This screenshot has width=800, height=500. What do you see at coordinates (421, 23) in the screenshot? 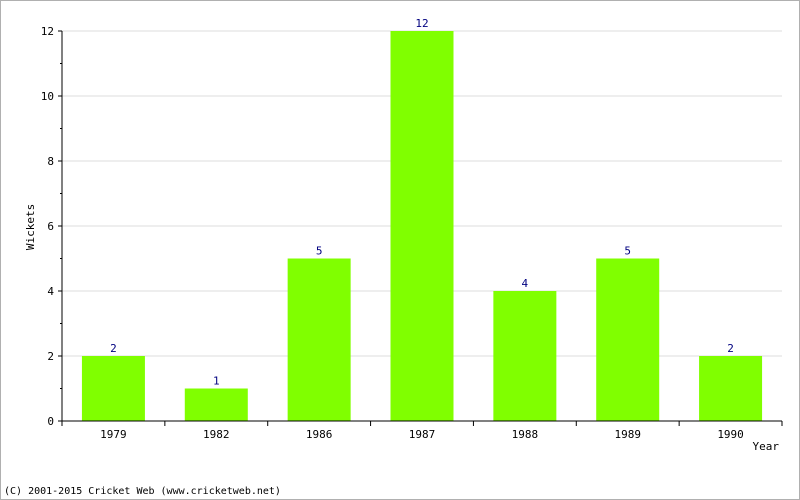
I see `bar-value-label: 12` at bounding box center [421, 23].